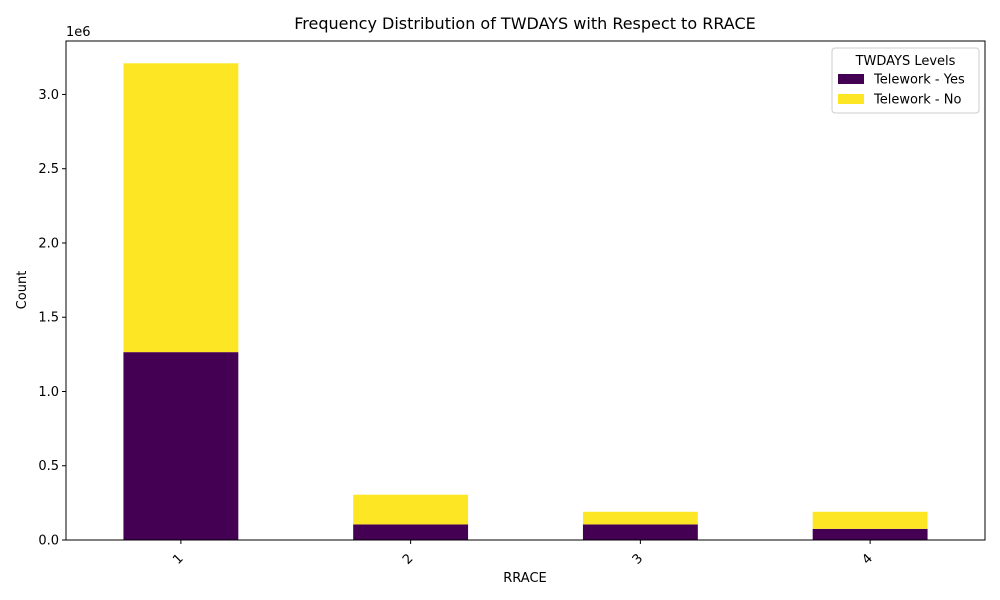  I want to click on legend-box, so click(905, 80).